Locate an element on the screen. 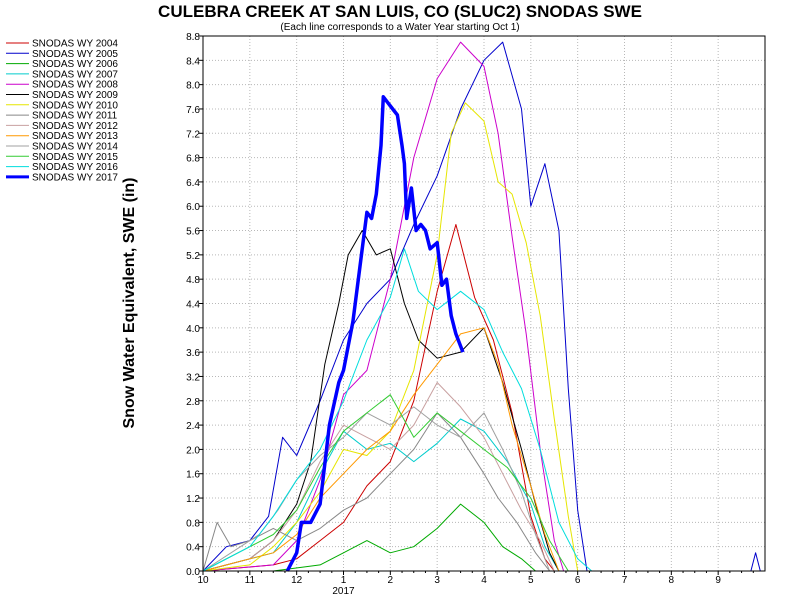  x-tick-label: 6 is located at coordinates (578, 580).